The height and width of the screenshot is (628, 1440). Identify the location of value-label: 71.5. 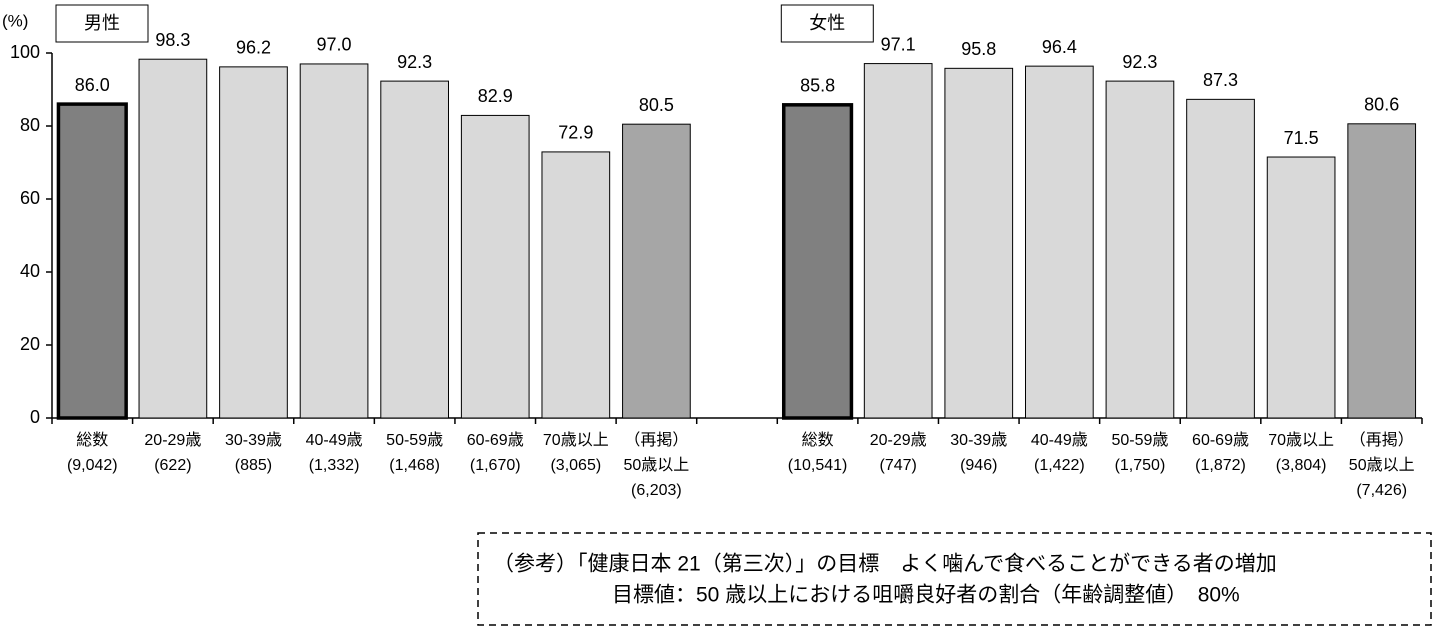
(1301, 138).